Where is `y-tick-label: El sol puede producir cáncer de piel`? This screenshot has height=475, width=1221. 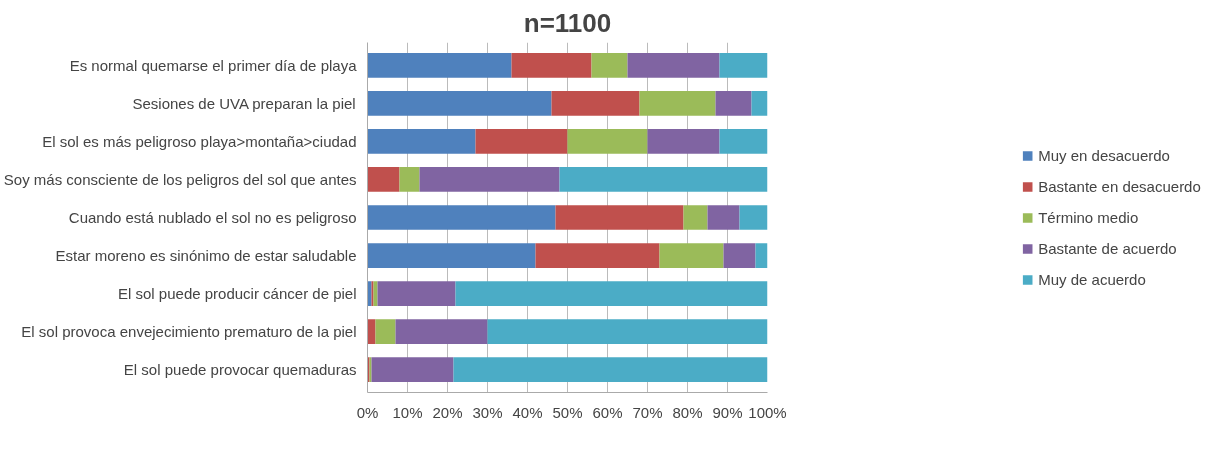
y-tick-label: El sol puede producir cáncer de piel is located at coordinates (237, 294).